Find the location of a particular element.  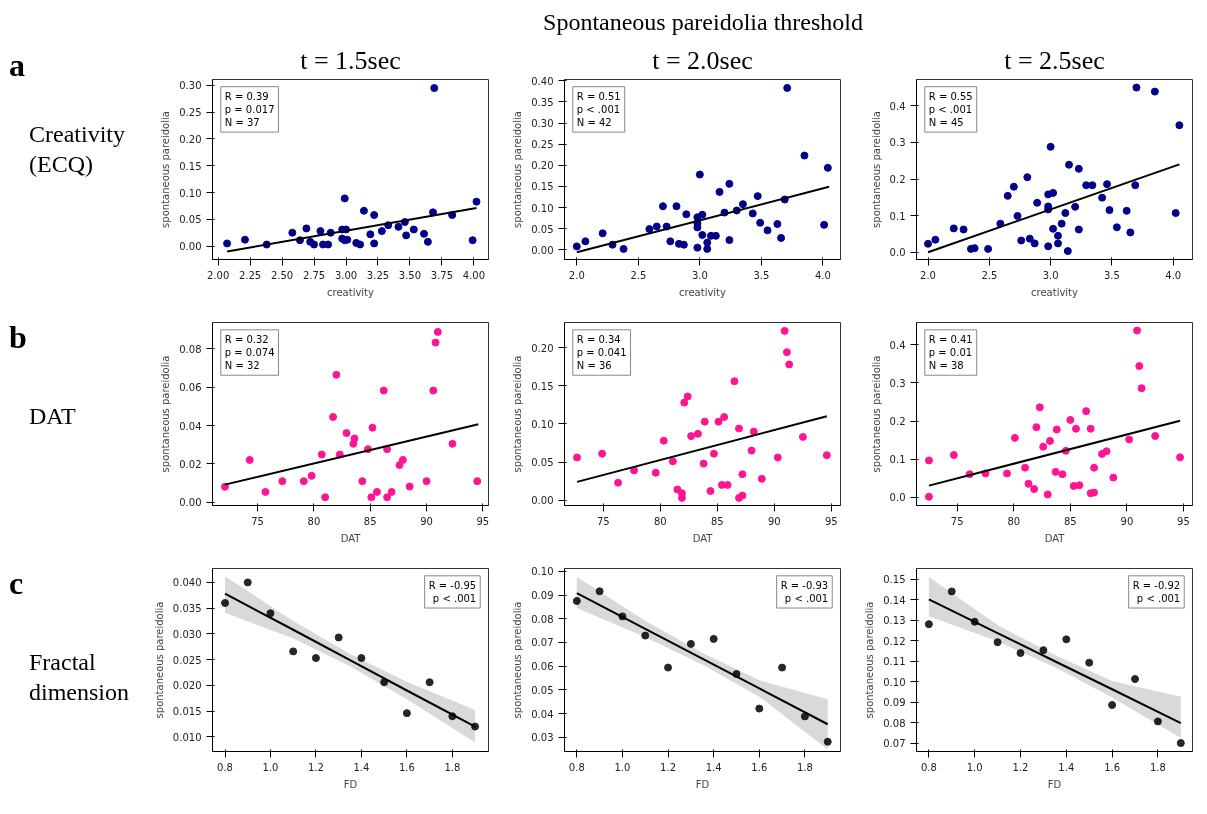

x-tick-label: 4.00 is located at coordinates (474, 275).